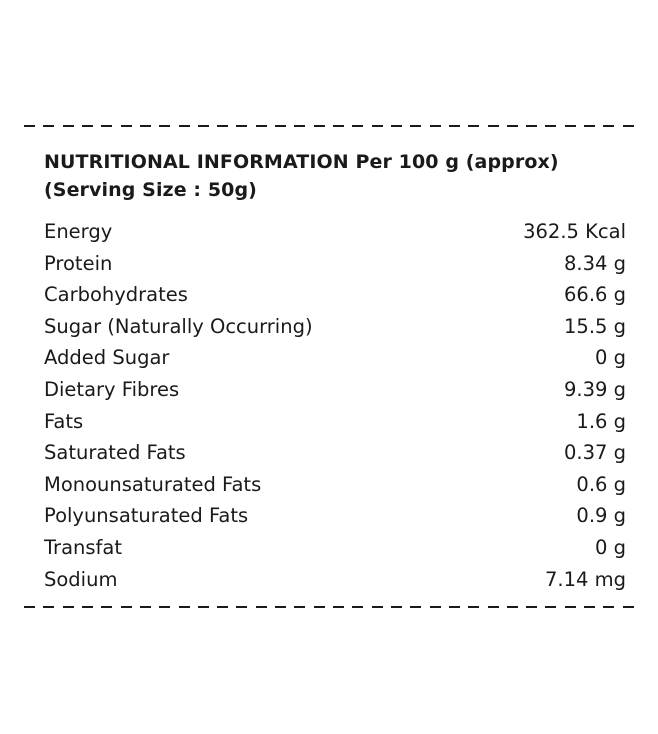  I want to click on nutrition-row-polyunsaturated-fats: Polyunsaturated Fats 0.9 g, so click(335, 516).